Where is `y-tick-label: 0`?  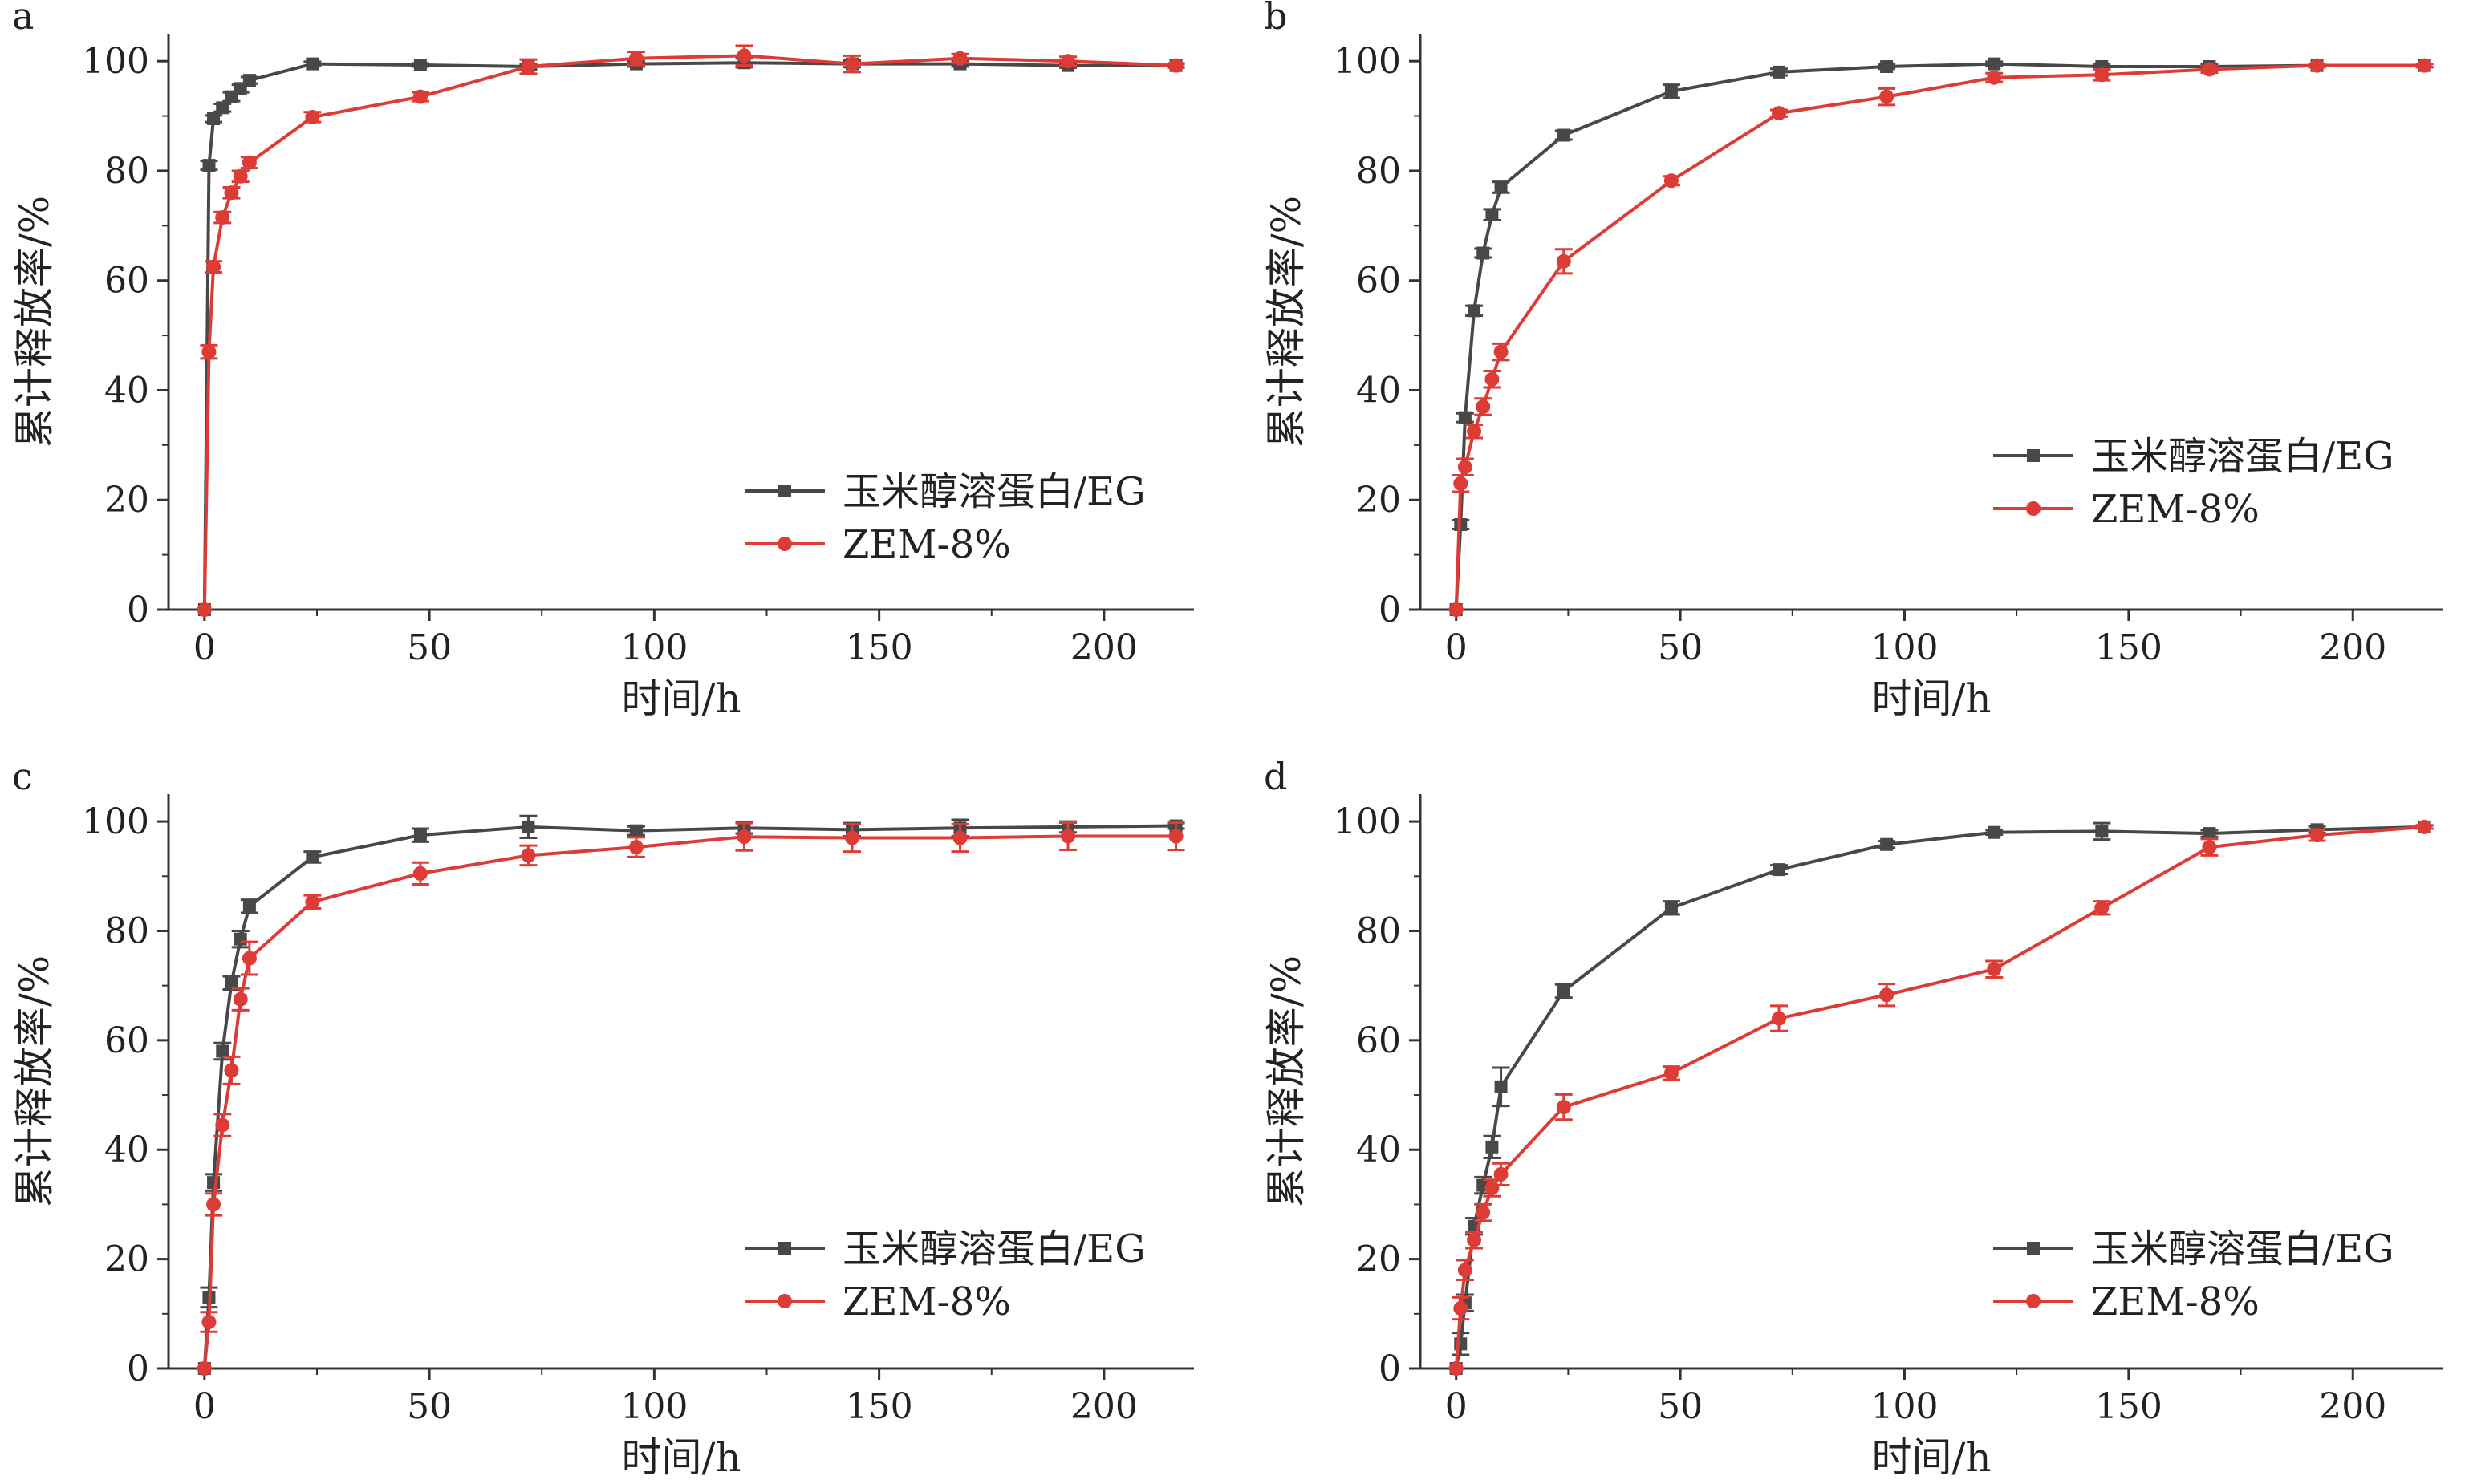
y-tick-label: 0 is located at coordinates (138, 1368).